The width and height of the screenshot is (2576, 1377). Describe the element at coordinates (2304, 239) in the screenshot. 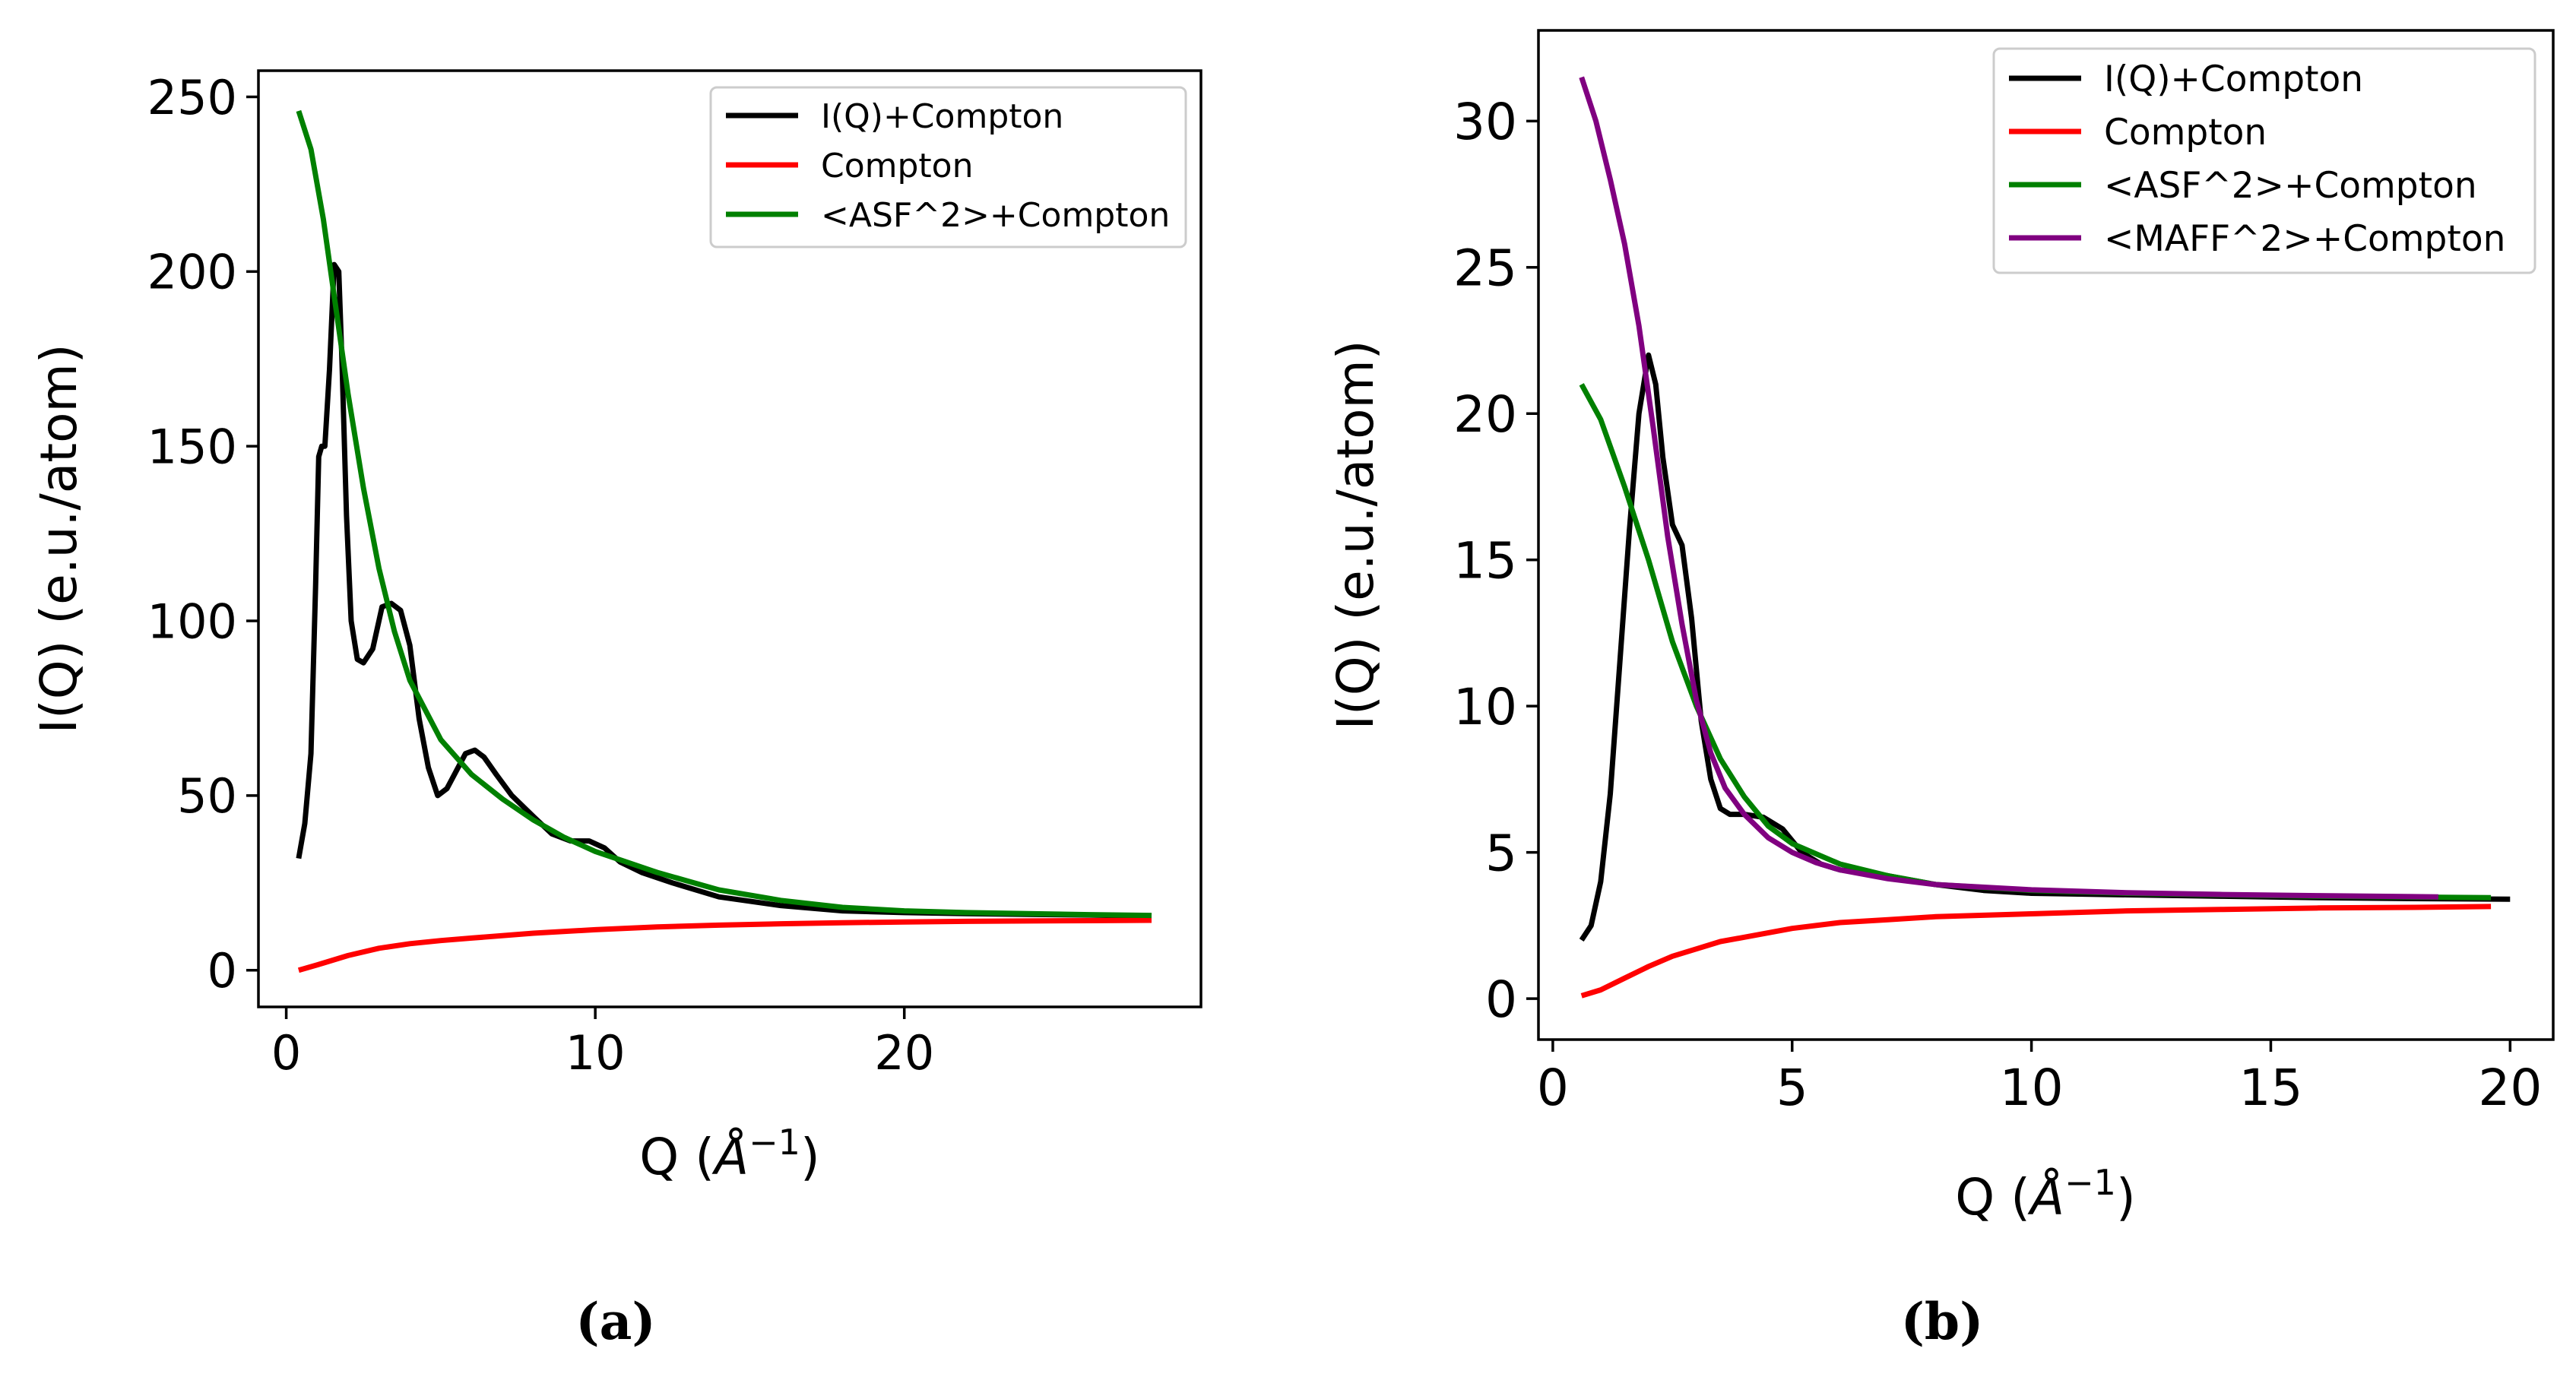

I see `legend-label: <MAFF^2>+Compton` at that location.